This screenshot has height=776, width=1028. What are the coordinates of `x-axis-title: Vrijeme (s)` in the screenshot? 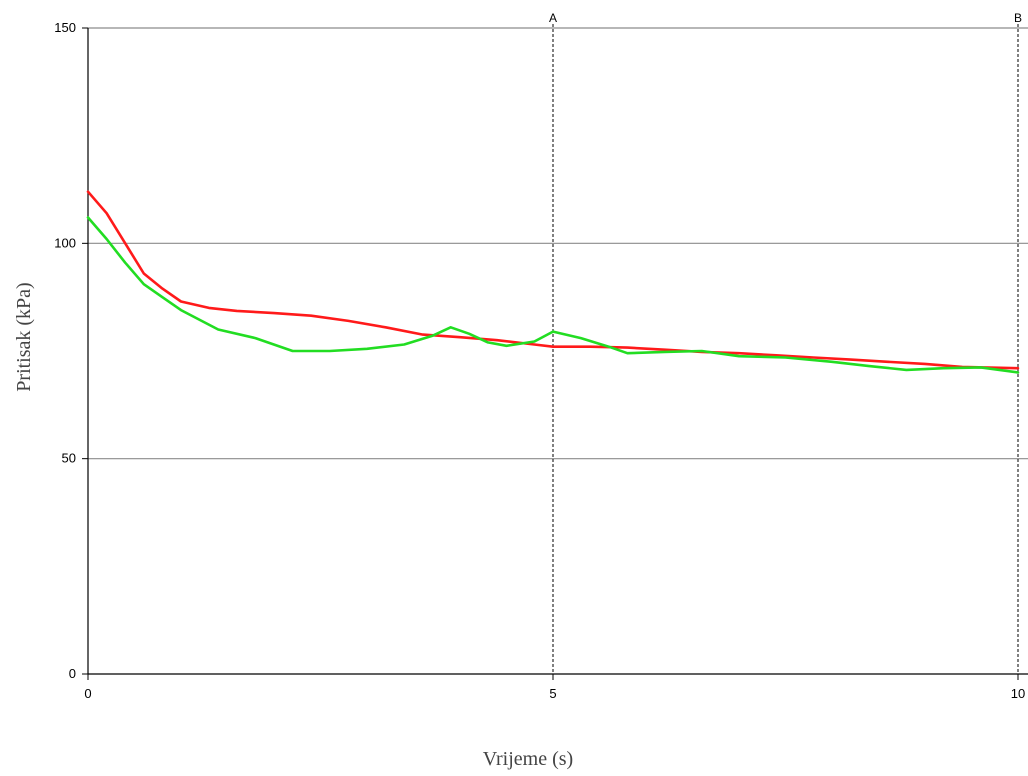 It's located at (528, 759).